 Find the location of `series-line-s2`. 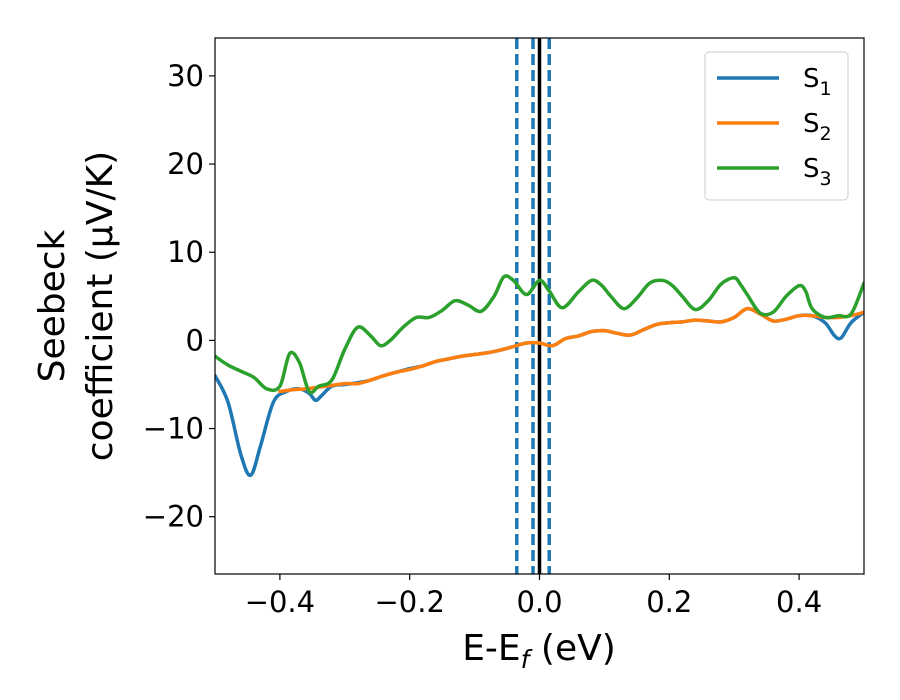

series-line-s2 is located at coordinates (571, 350).